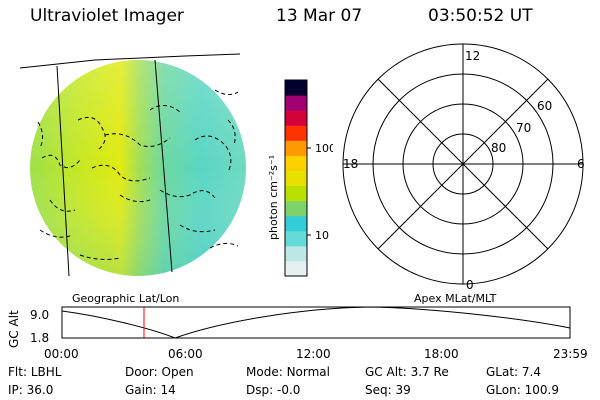  Describe the element at coordinates (39, 338) in the screenshot. I see `orbit-ytick-1-8: 1.8` at that location.